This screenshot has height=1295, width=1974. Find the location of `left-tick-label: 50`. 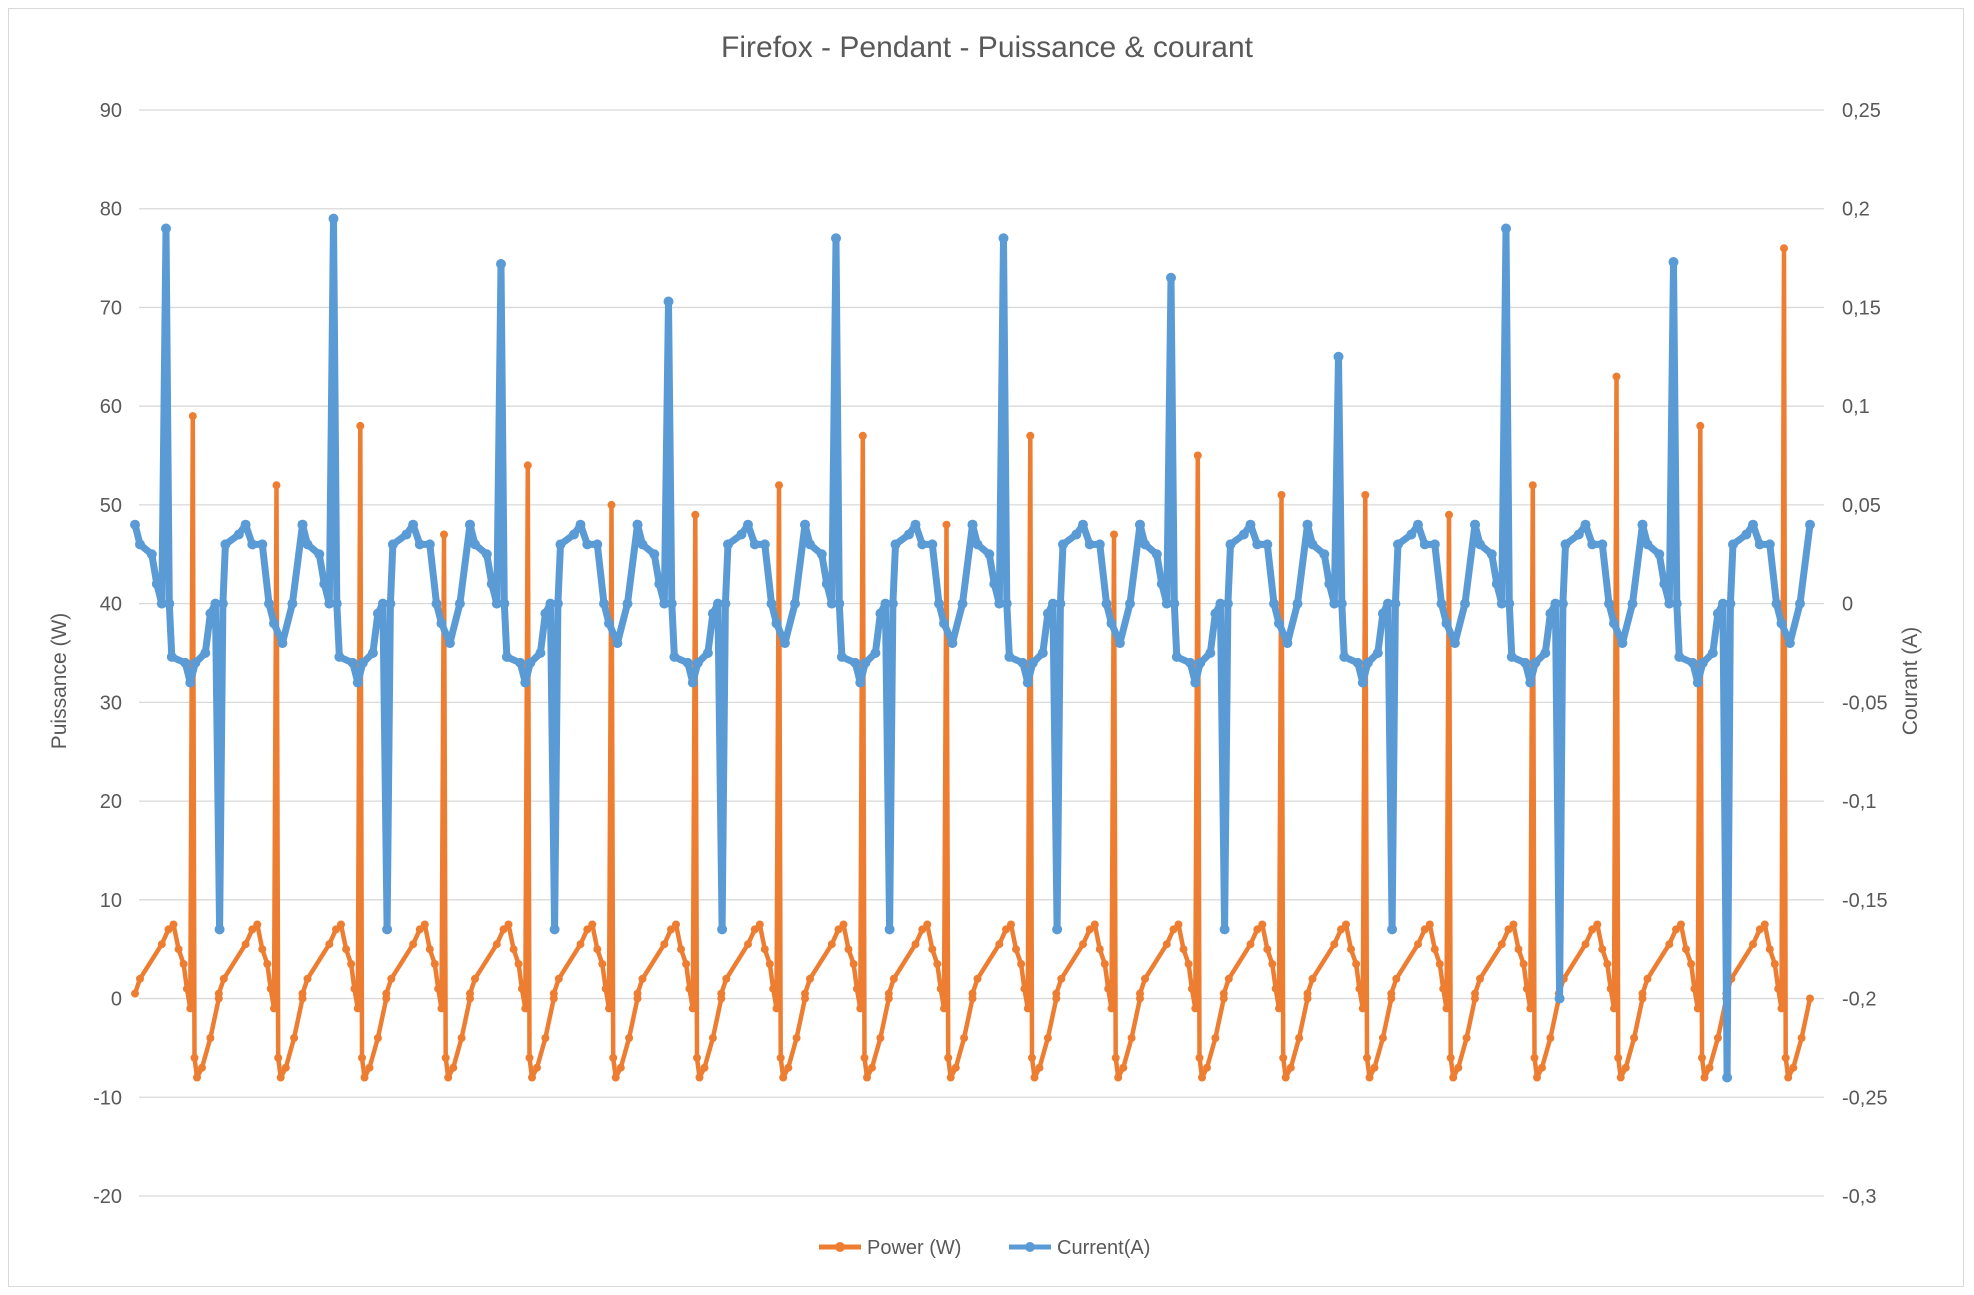

left-tick-label: 50 is located at coordinates (111, 506).